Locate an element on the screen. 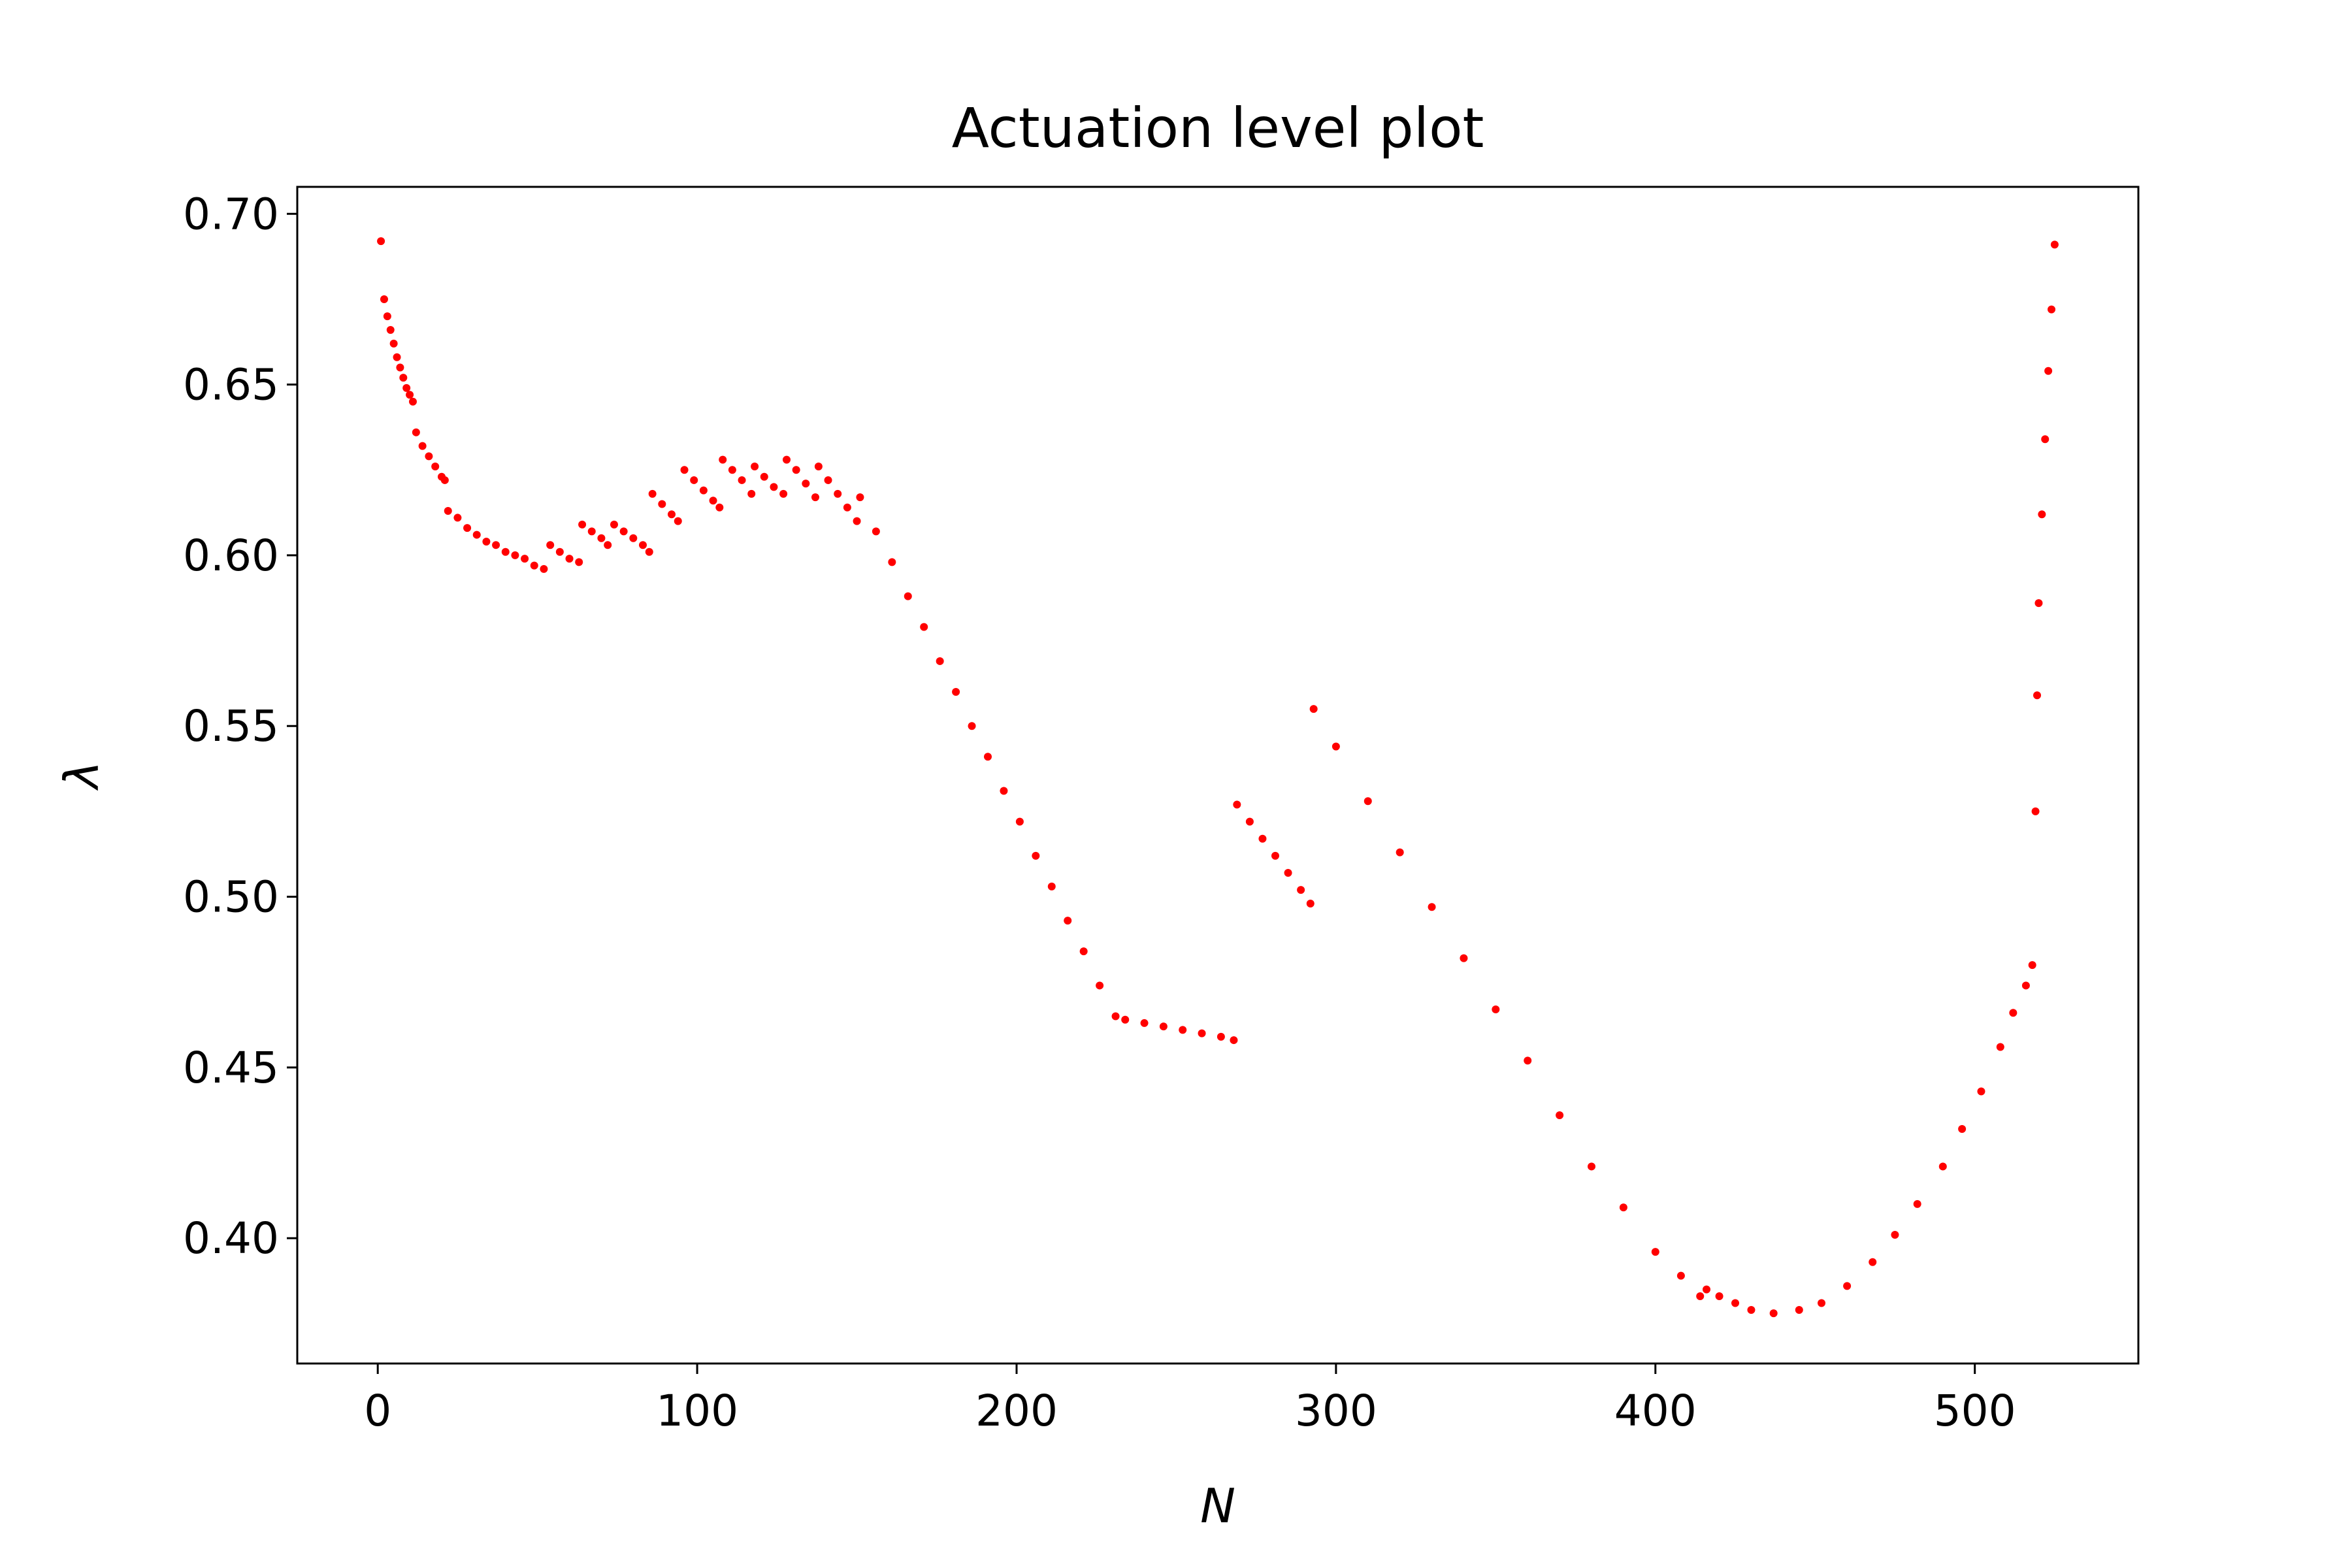  x-tick-label: 0 is located at coordinates (377, 1411).